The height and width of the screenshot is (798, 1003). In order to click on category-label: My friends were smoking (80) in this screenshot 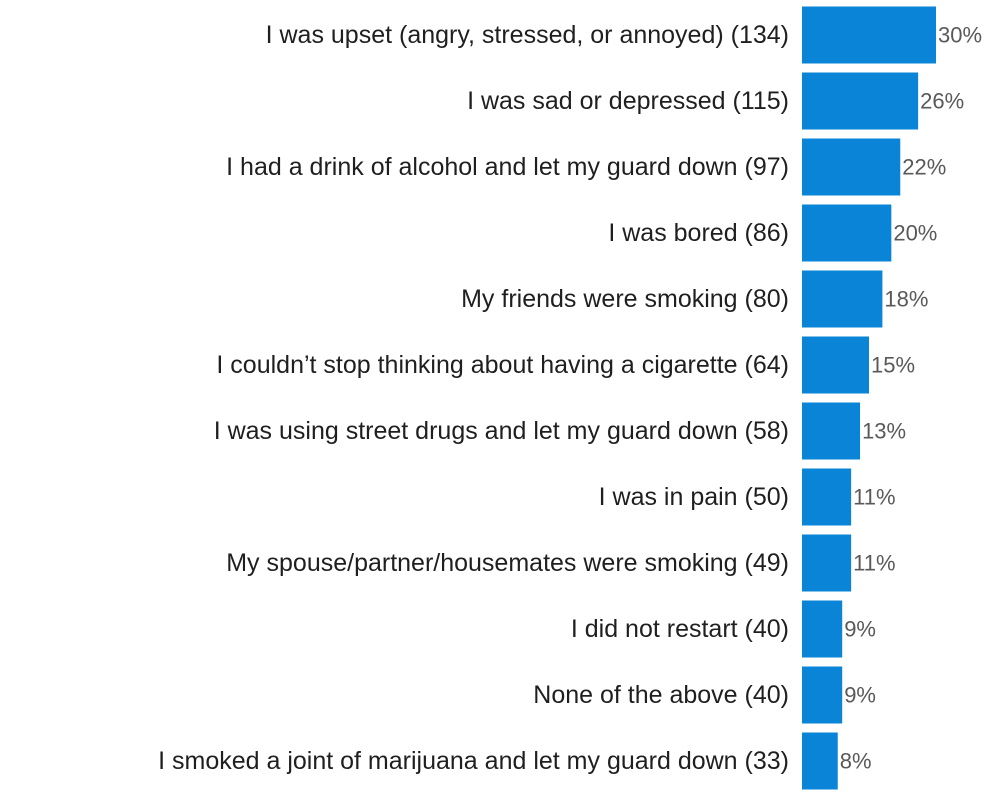, I will do `click(625, 299)`.